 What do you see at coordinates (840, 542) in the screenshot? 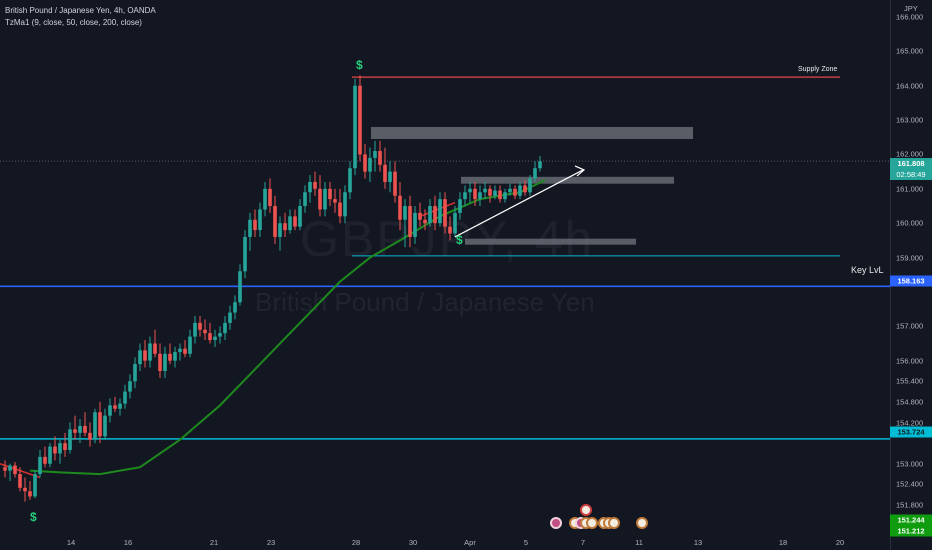
I see `x-tick-label: 20` at bounding box center [840, 542].